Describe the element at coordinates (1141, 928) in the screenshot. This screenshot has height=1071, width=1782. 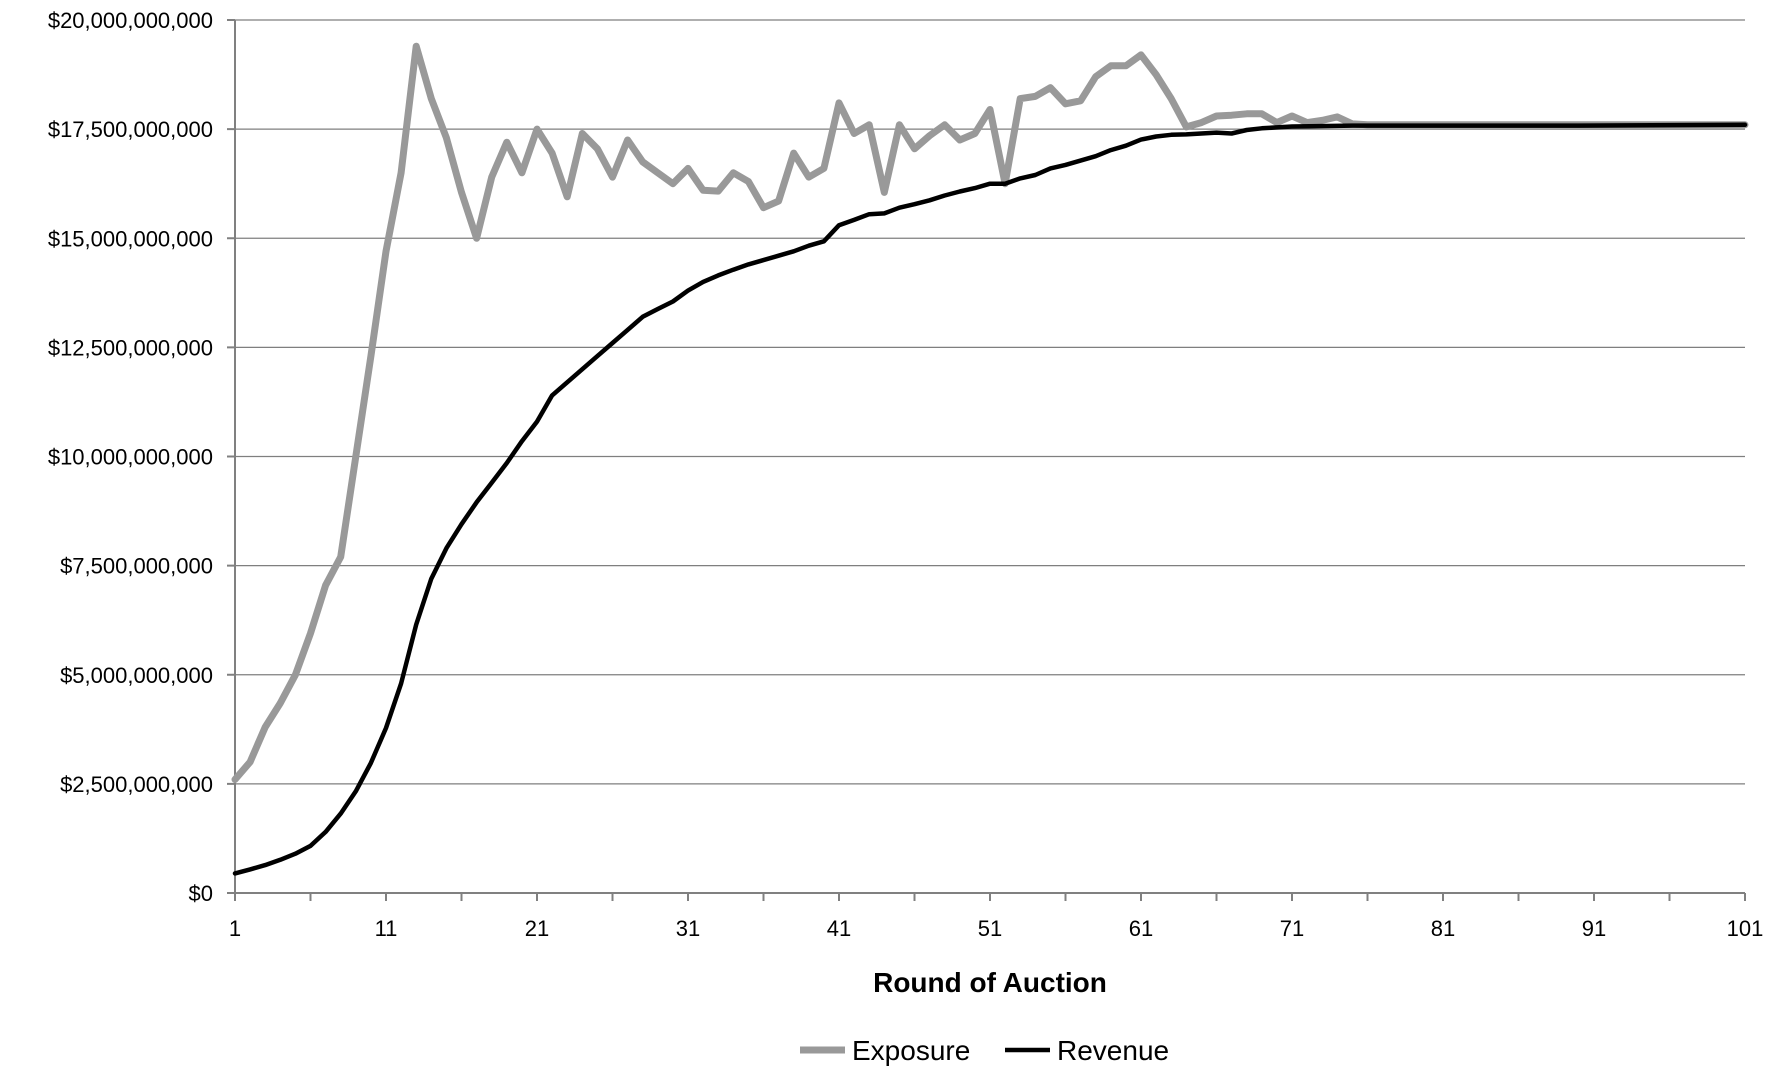
I see `x-tick-label: 61` at that location.